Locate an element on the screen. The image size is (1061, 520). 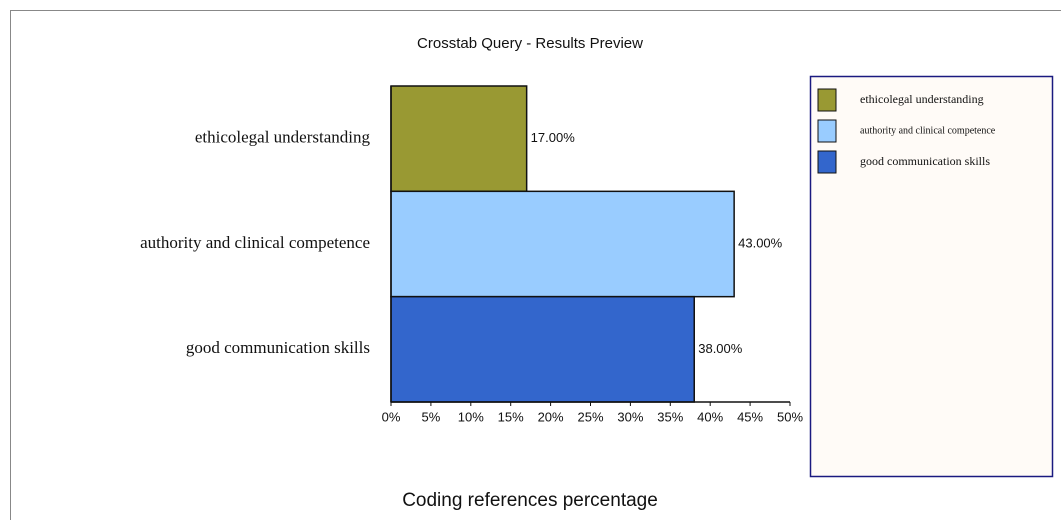
x-tick-label: 15% is located at coordinates (511, 416).